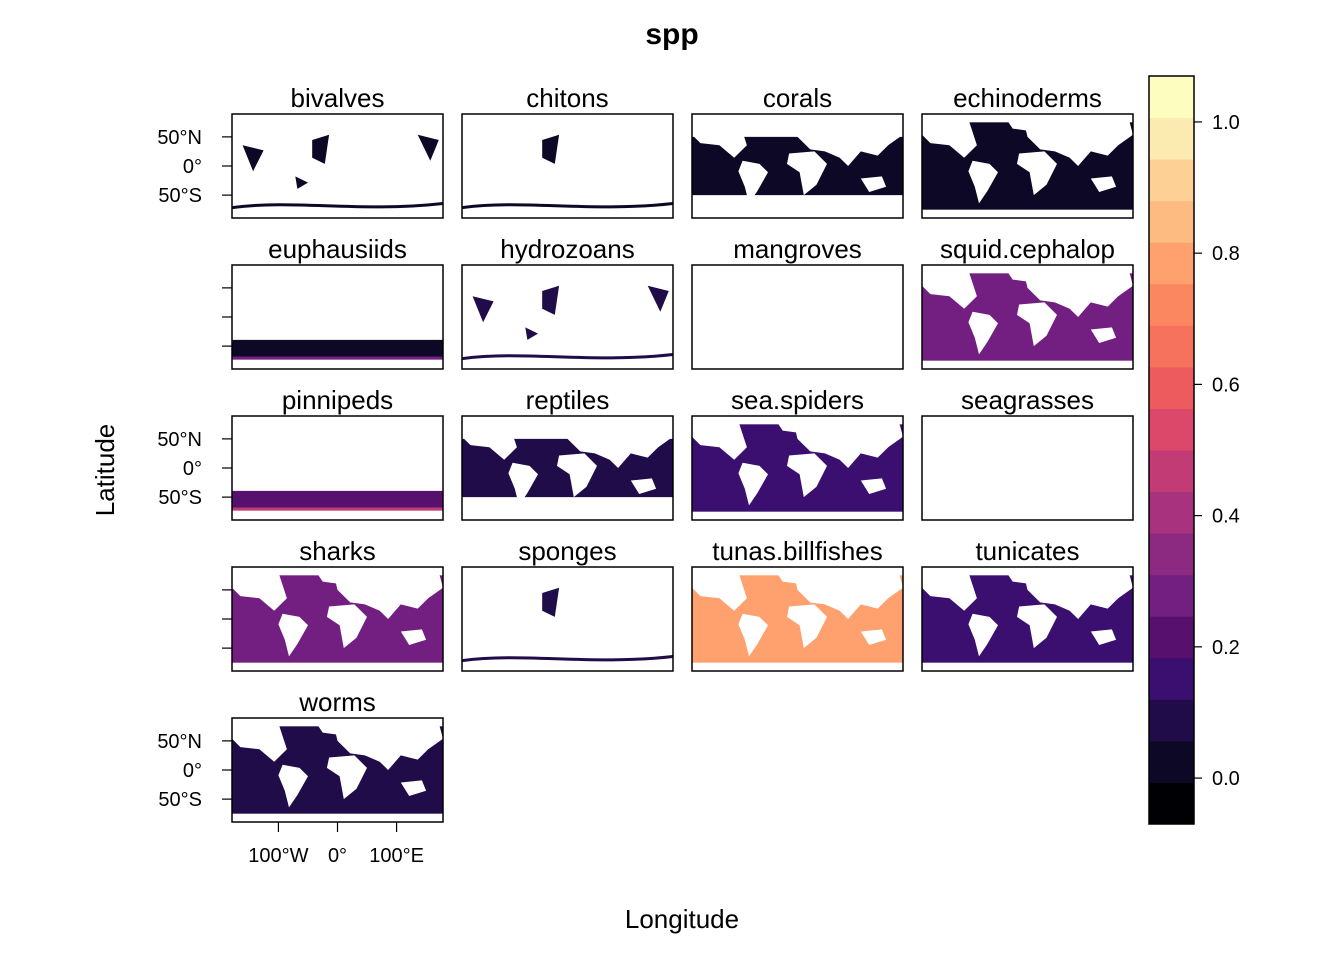 The image size is (1344, 960). What do you see at coordinates (797, 551) in the screenshot?
I see `panel-label: tunas.billfishes` at bounding box center [797, 551].